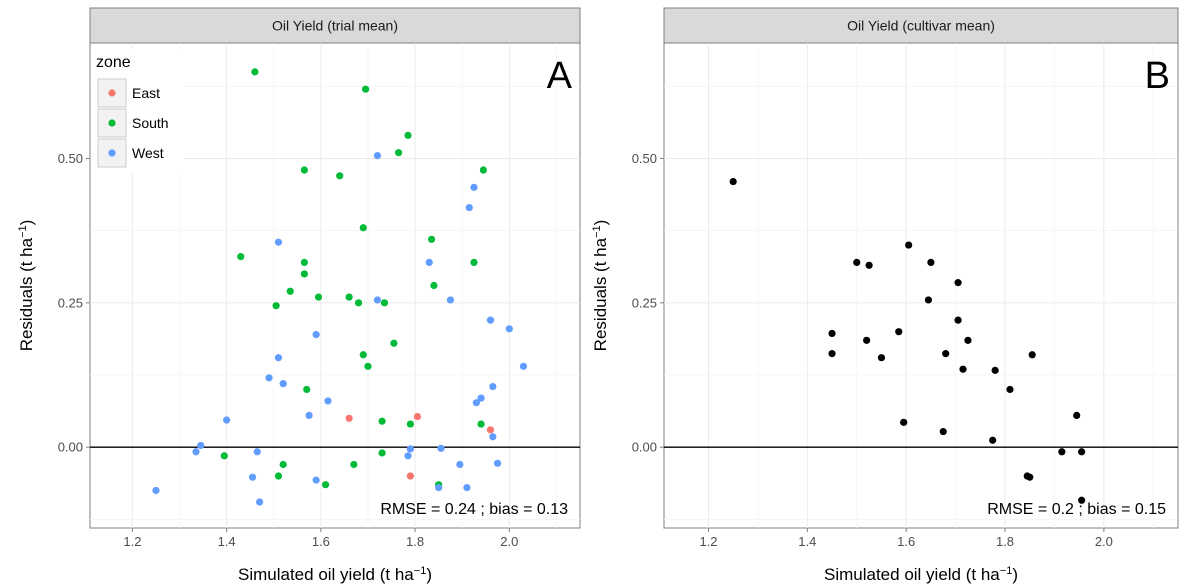 The width and height of the screenshot is (1186, 588). Describe the element at coordinates (644, 158) in the screenshot. I see `y-tick-label: 0.50` at that location.